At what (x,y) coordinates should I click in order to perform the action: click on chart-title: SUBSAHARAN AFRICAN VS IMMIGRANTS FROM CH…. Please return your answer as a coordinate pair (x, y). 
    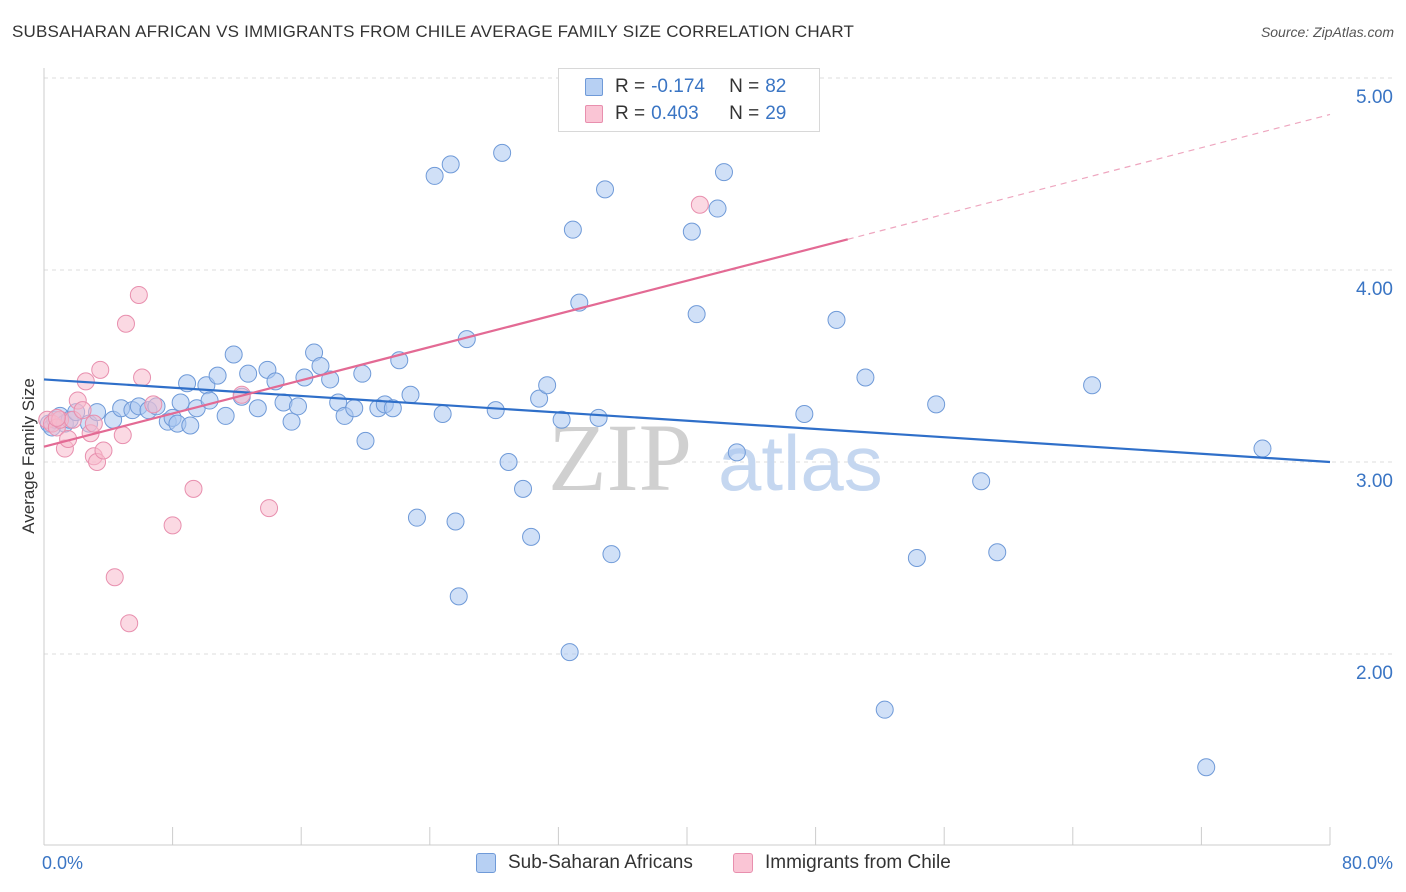
    Looking at the image, I should click on (433, 31).